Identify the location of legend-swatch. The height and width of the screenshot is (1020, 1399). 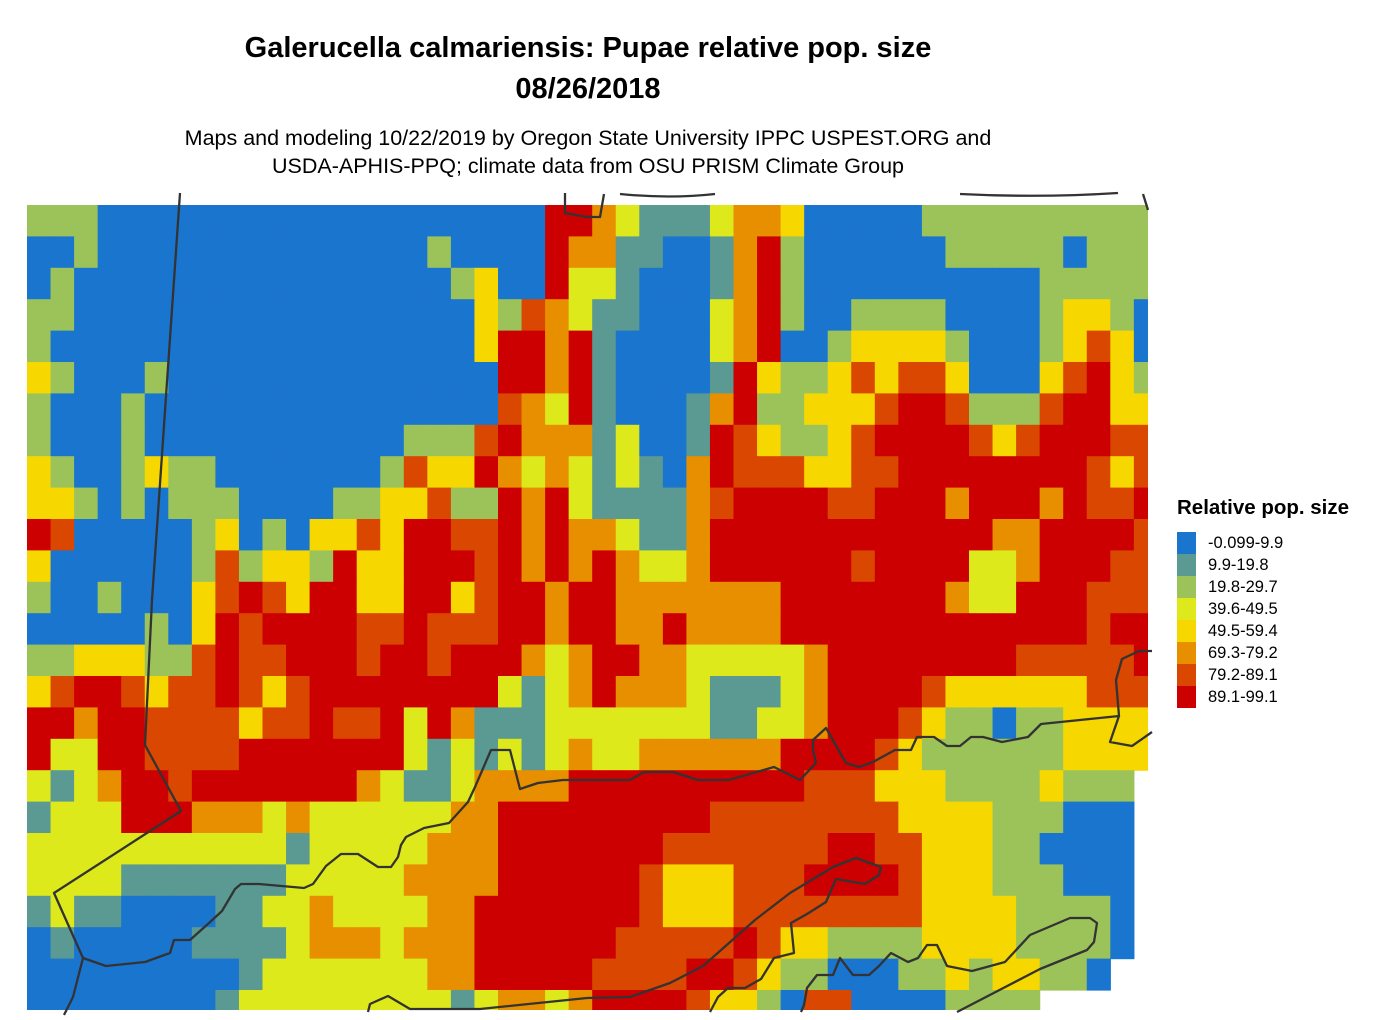
(1186, 631).